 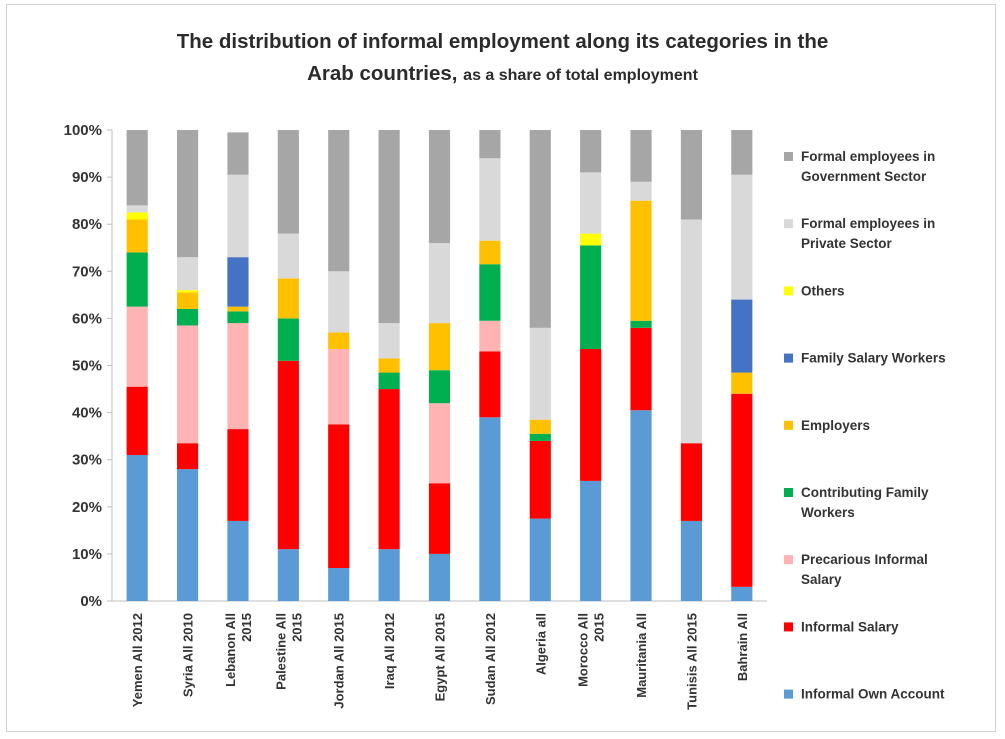 I want to click on y-tick-label: 100%, so click(x=83, y=130).